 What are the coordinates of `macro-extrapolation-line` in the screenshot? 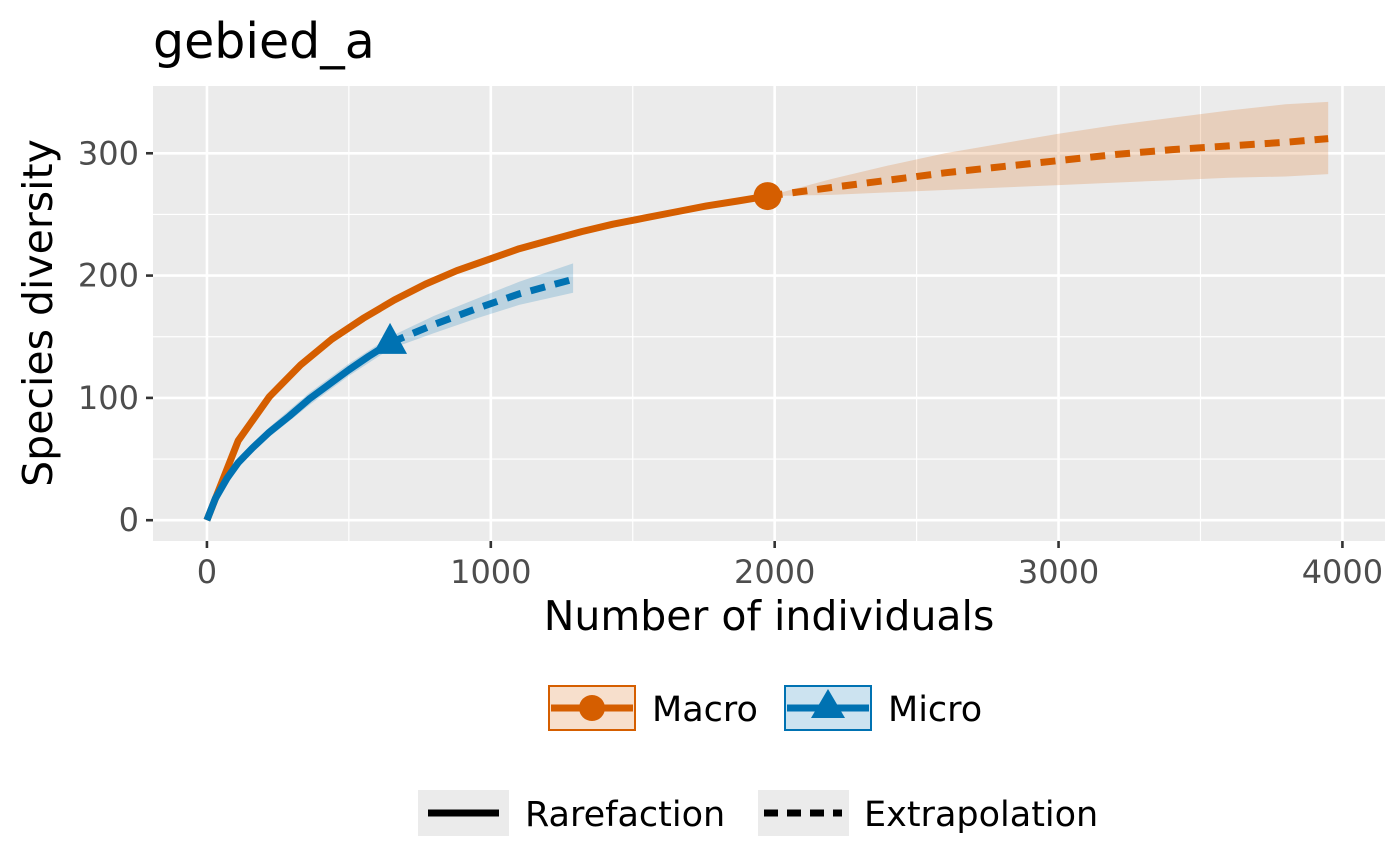 It's located at (1048, 167).